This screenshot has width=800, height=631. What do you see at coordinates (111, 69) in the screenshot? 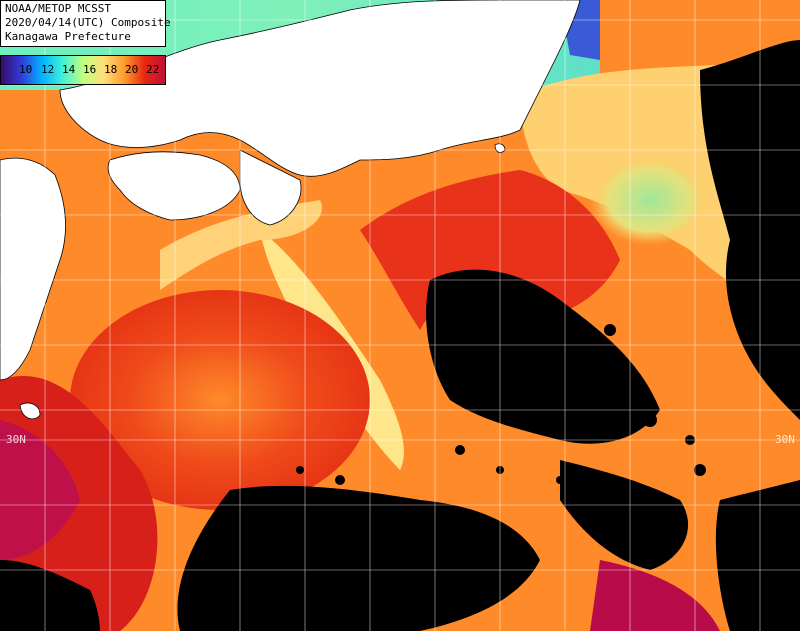
I see `colorbar-tick: 18` at bounding box center [111, 69].